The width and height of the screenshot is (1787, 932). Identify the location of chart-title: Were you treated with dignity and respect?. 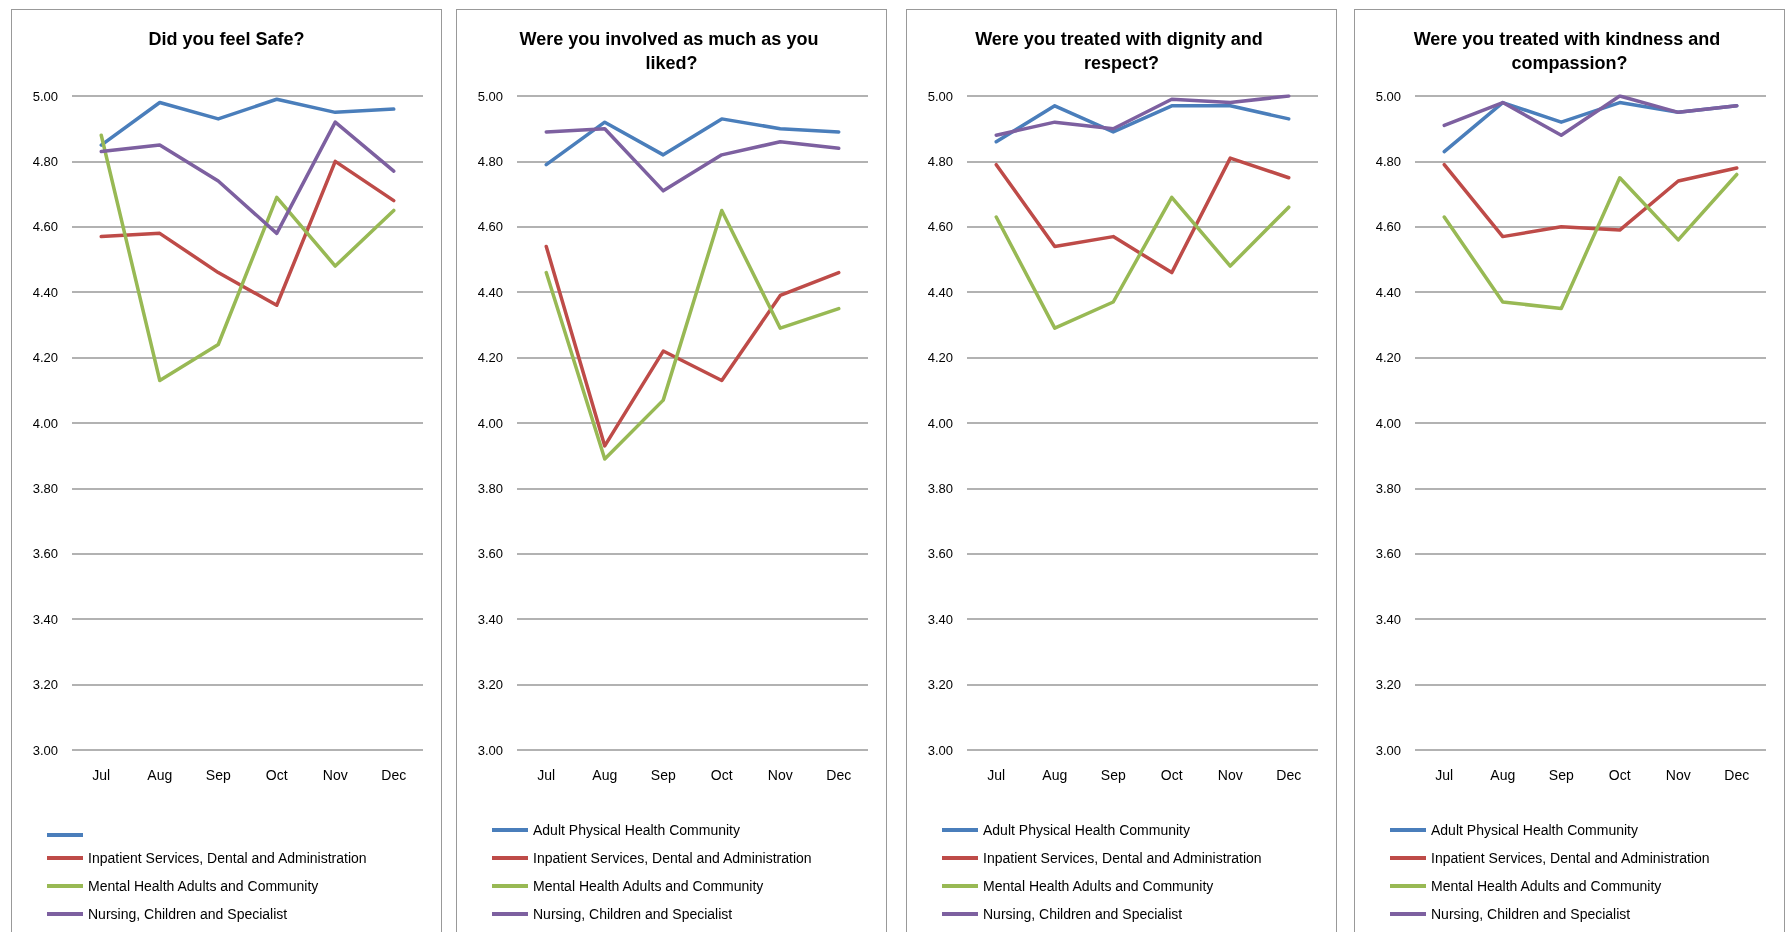
(1121, 51).